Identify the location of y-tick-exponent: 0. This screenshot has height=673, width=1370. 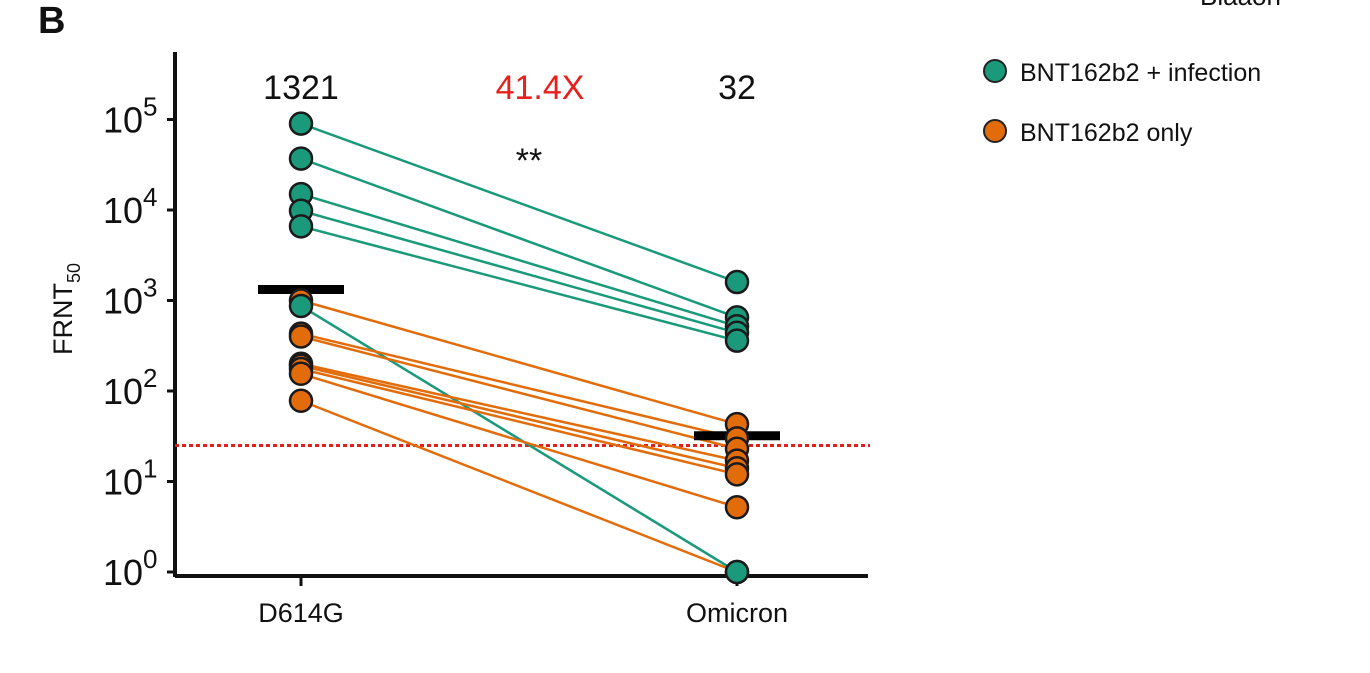
(150, 559).